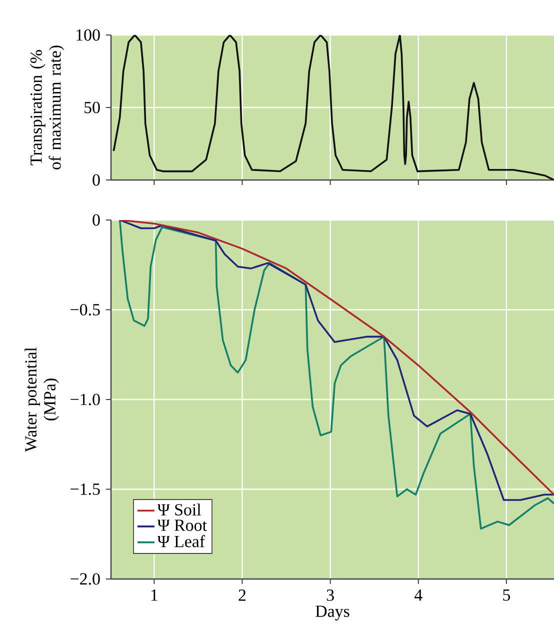 The height and width of the screenshot is (629, 554). Describe the element at coordinates (179, 510) in the screenshot. I see `legend-label: Ψ Soil` at that location.